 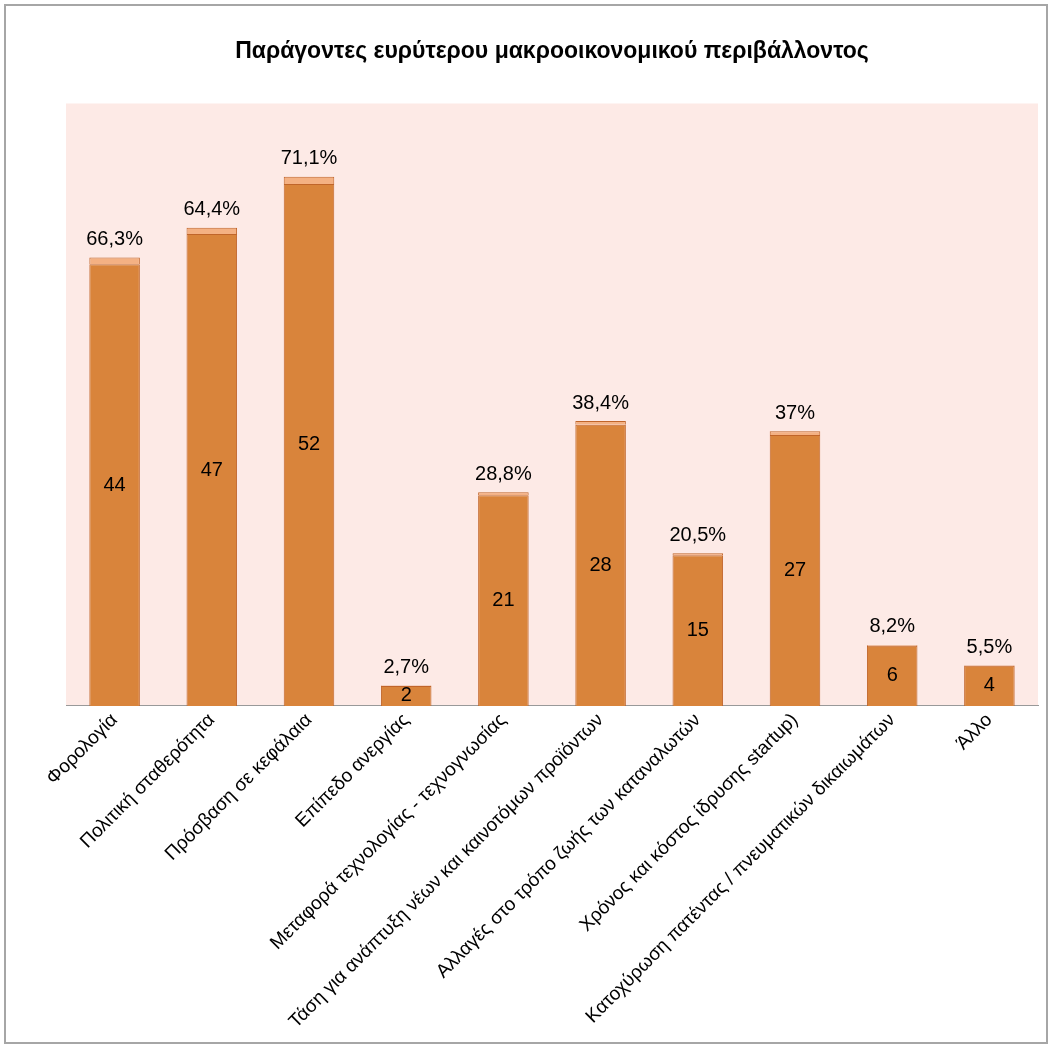 What do you see at coordinates (989, 645) in the screenshot?
I see `data-label: 5,5%` at bounding box center [989, 645].